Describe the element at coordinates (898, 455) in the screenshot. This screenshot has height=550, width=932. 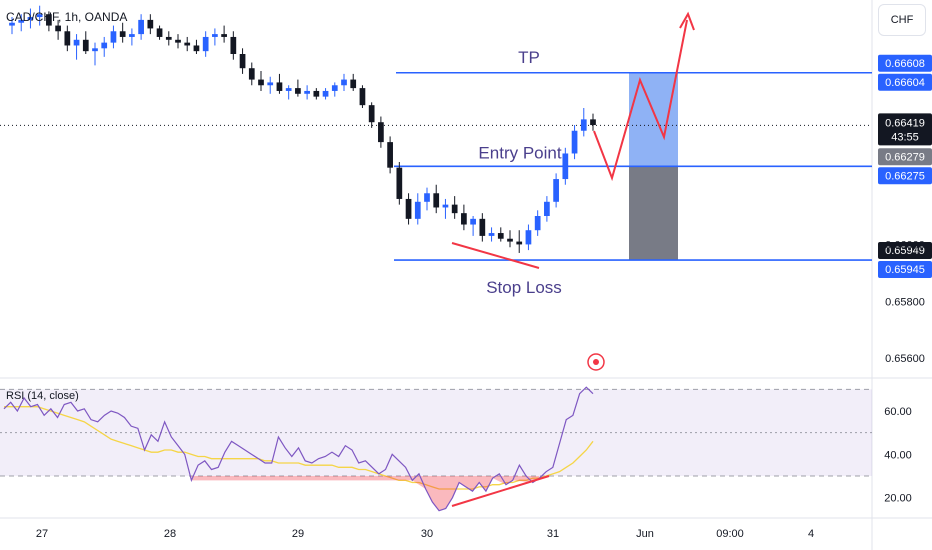
I see `rsi-tick: 40.00` at that location.